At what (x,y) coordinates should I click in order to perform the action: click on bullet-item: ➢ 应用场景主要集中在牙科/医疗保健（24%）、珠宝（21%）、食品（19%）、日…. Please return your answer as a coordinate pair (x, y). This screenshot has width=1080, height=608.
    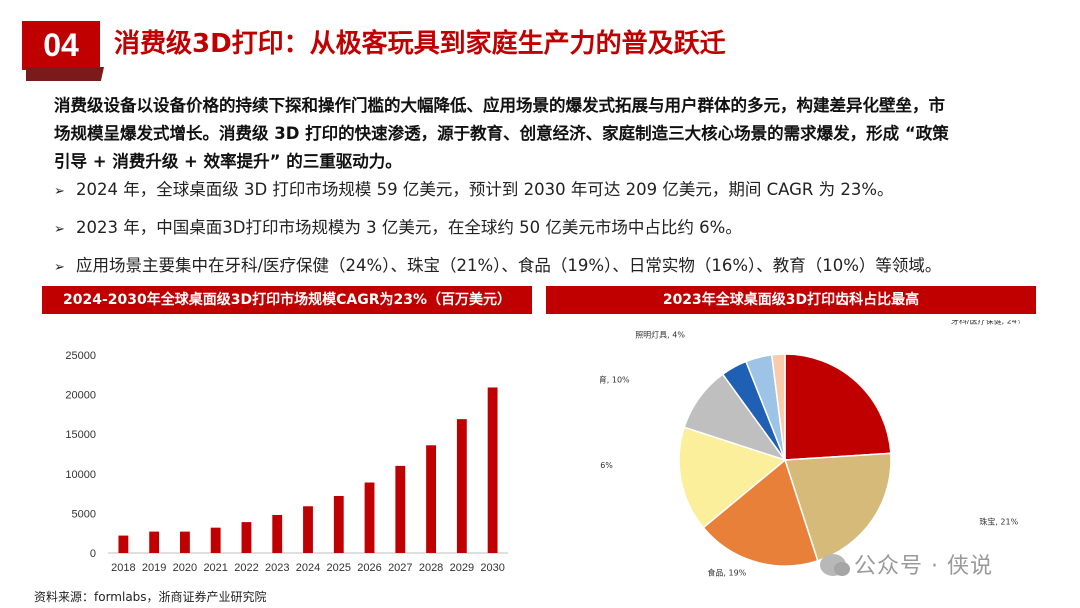
    Looking at the image, I should click on (549, 271).